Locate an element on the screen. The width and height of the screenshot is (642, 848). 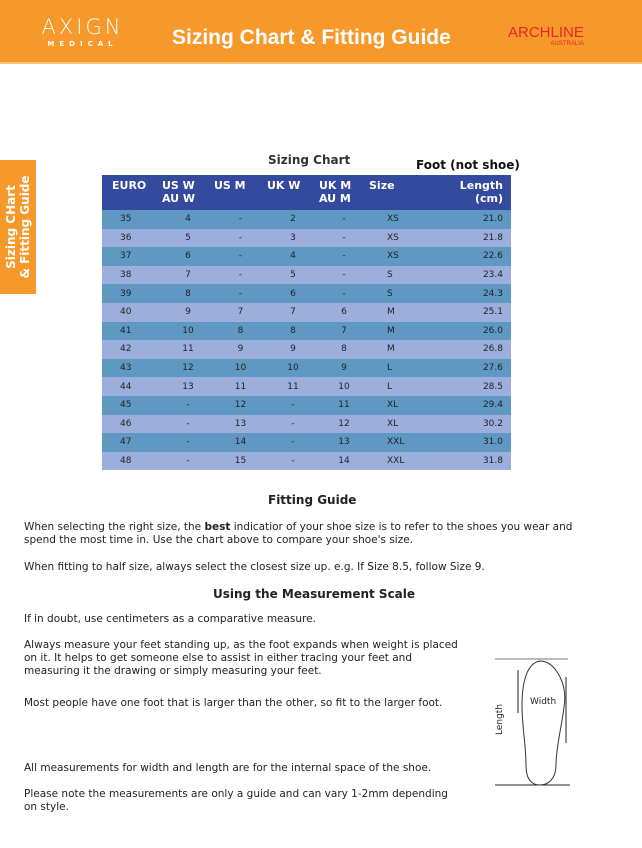
sizing-chart-title: Sizing Chart is located at coordinates (309, 160).